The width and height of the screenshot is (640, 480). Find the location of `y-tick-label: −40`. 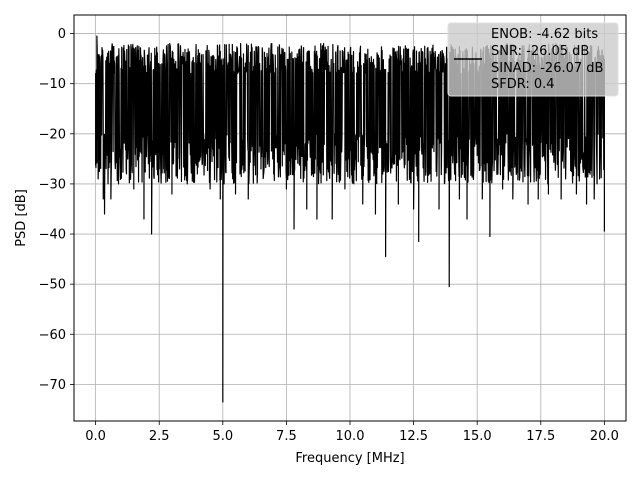

y-tick-label: −40 is located at coordinates (52, 235).